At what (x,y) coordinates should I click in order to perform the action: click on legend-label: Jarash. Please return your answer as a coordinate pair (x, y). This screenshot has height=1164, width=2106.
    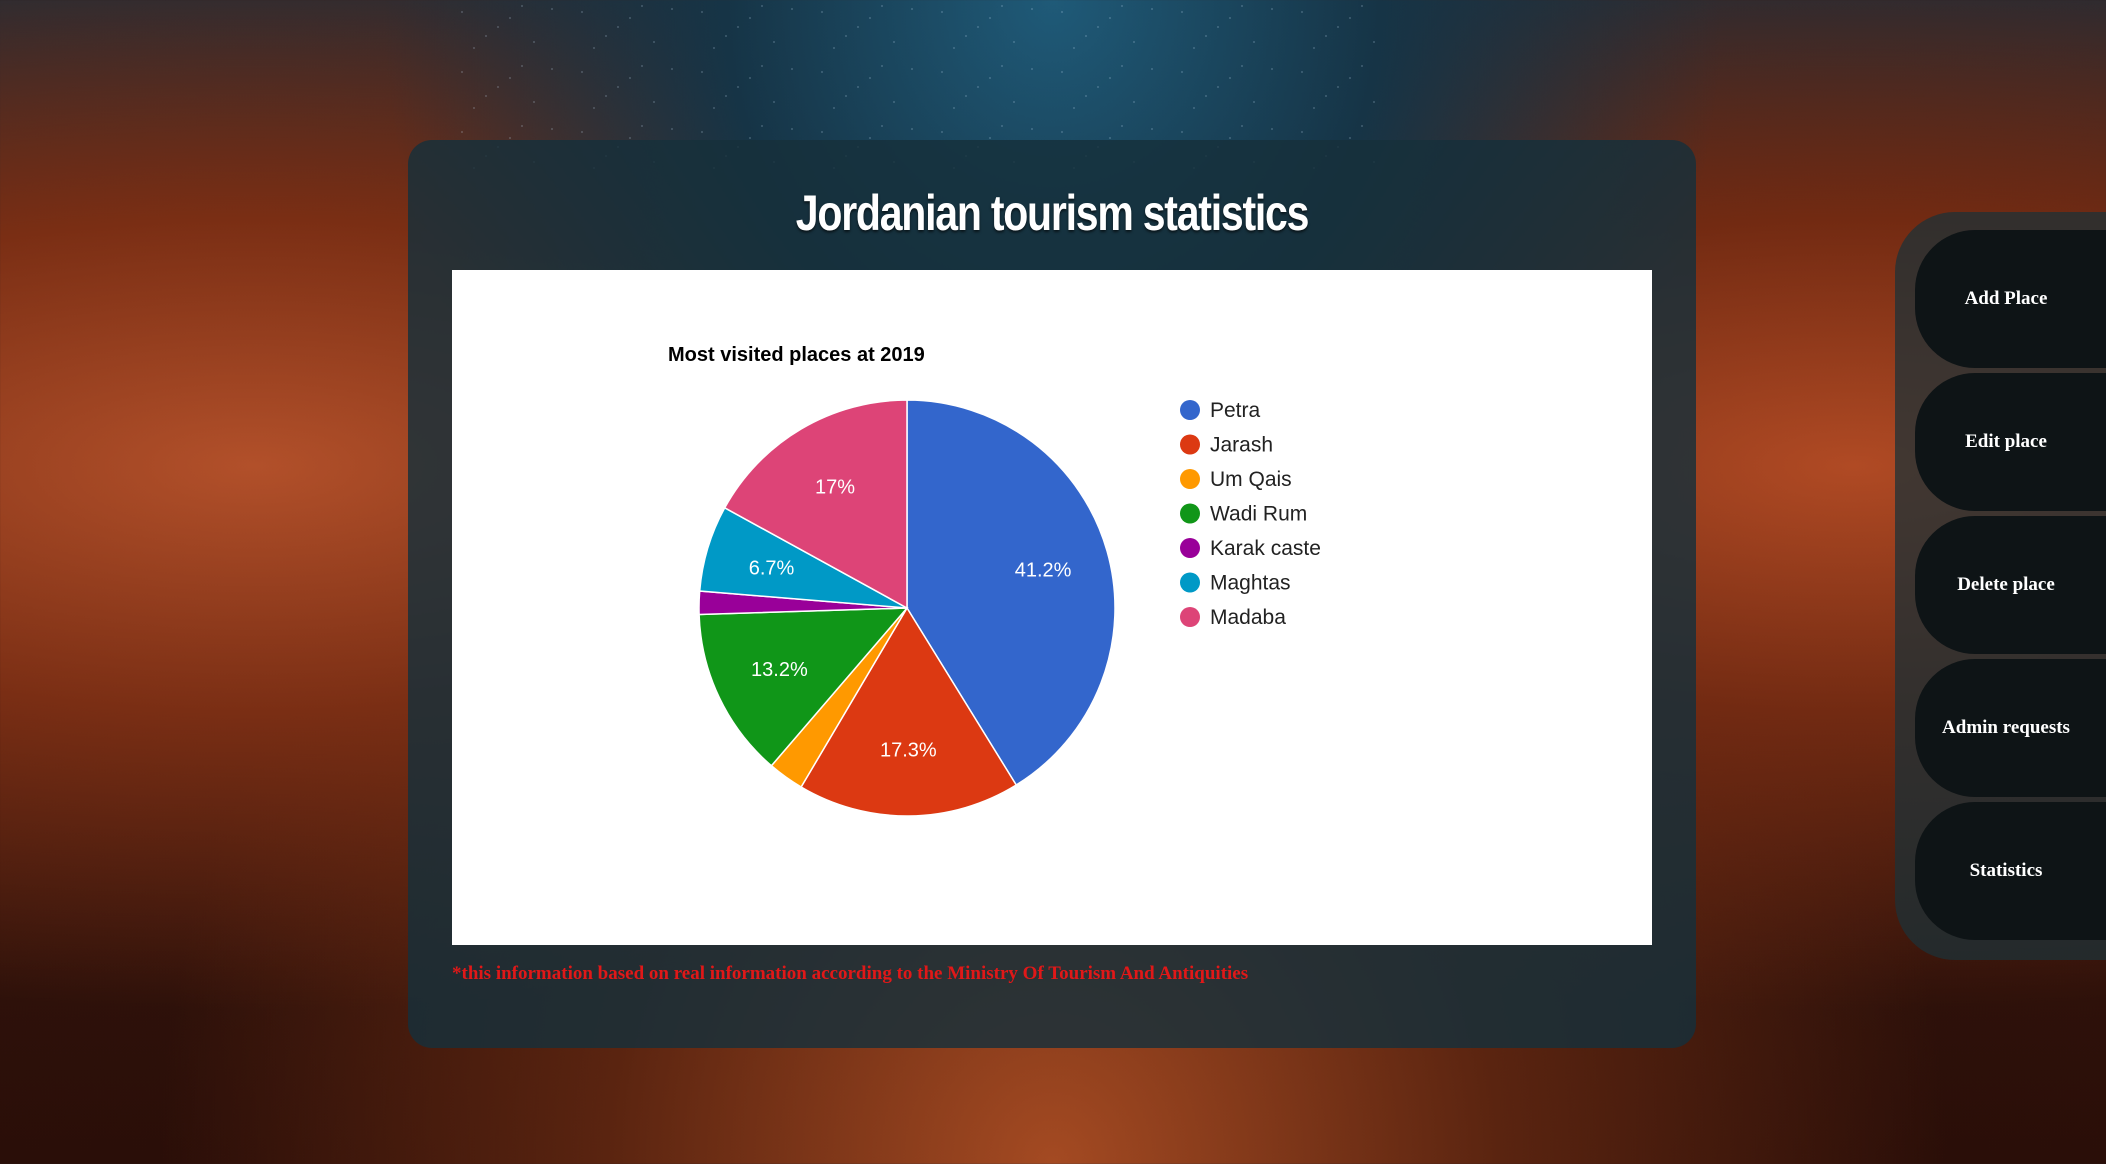
    Looking at the image, I should click on (1241, 445).